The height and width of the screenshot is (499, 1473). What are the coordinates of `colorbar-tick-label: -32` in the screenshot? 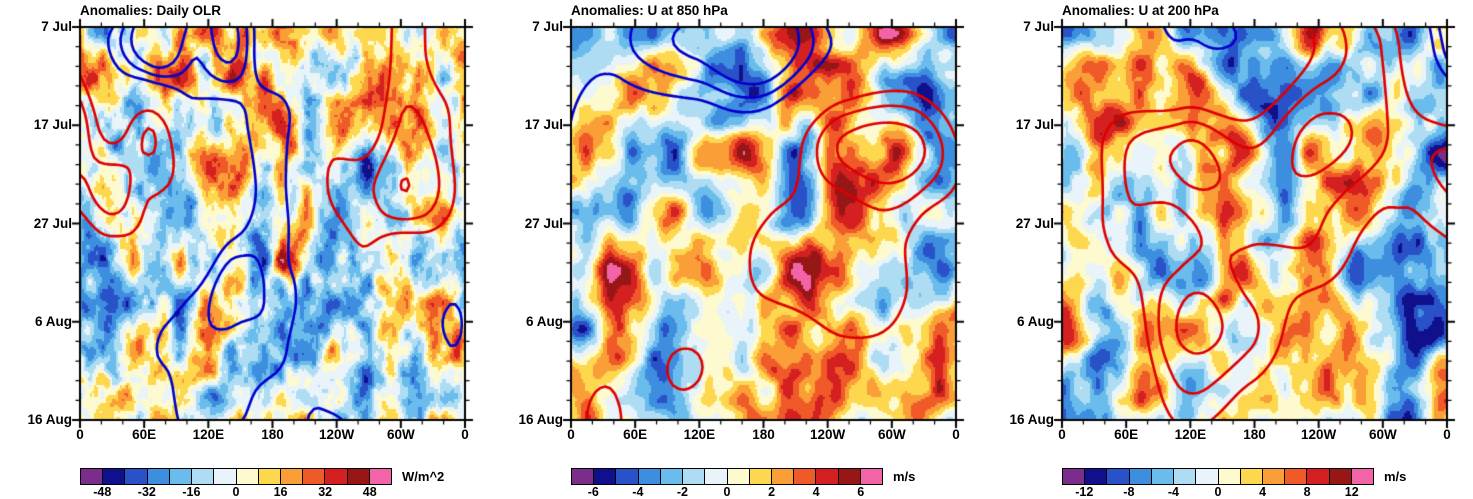 It's located at (146, 492).